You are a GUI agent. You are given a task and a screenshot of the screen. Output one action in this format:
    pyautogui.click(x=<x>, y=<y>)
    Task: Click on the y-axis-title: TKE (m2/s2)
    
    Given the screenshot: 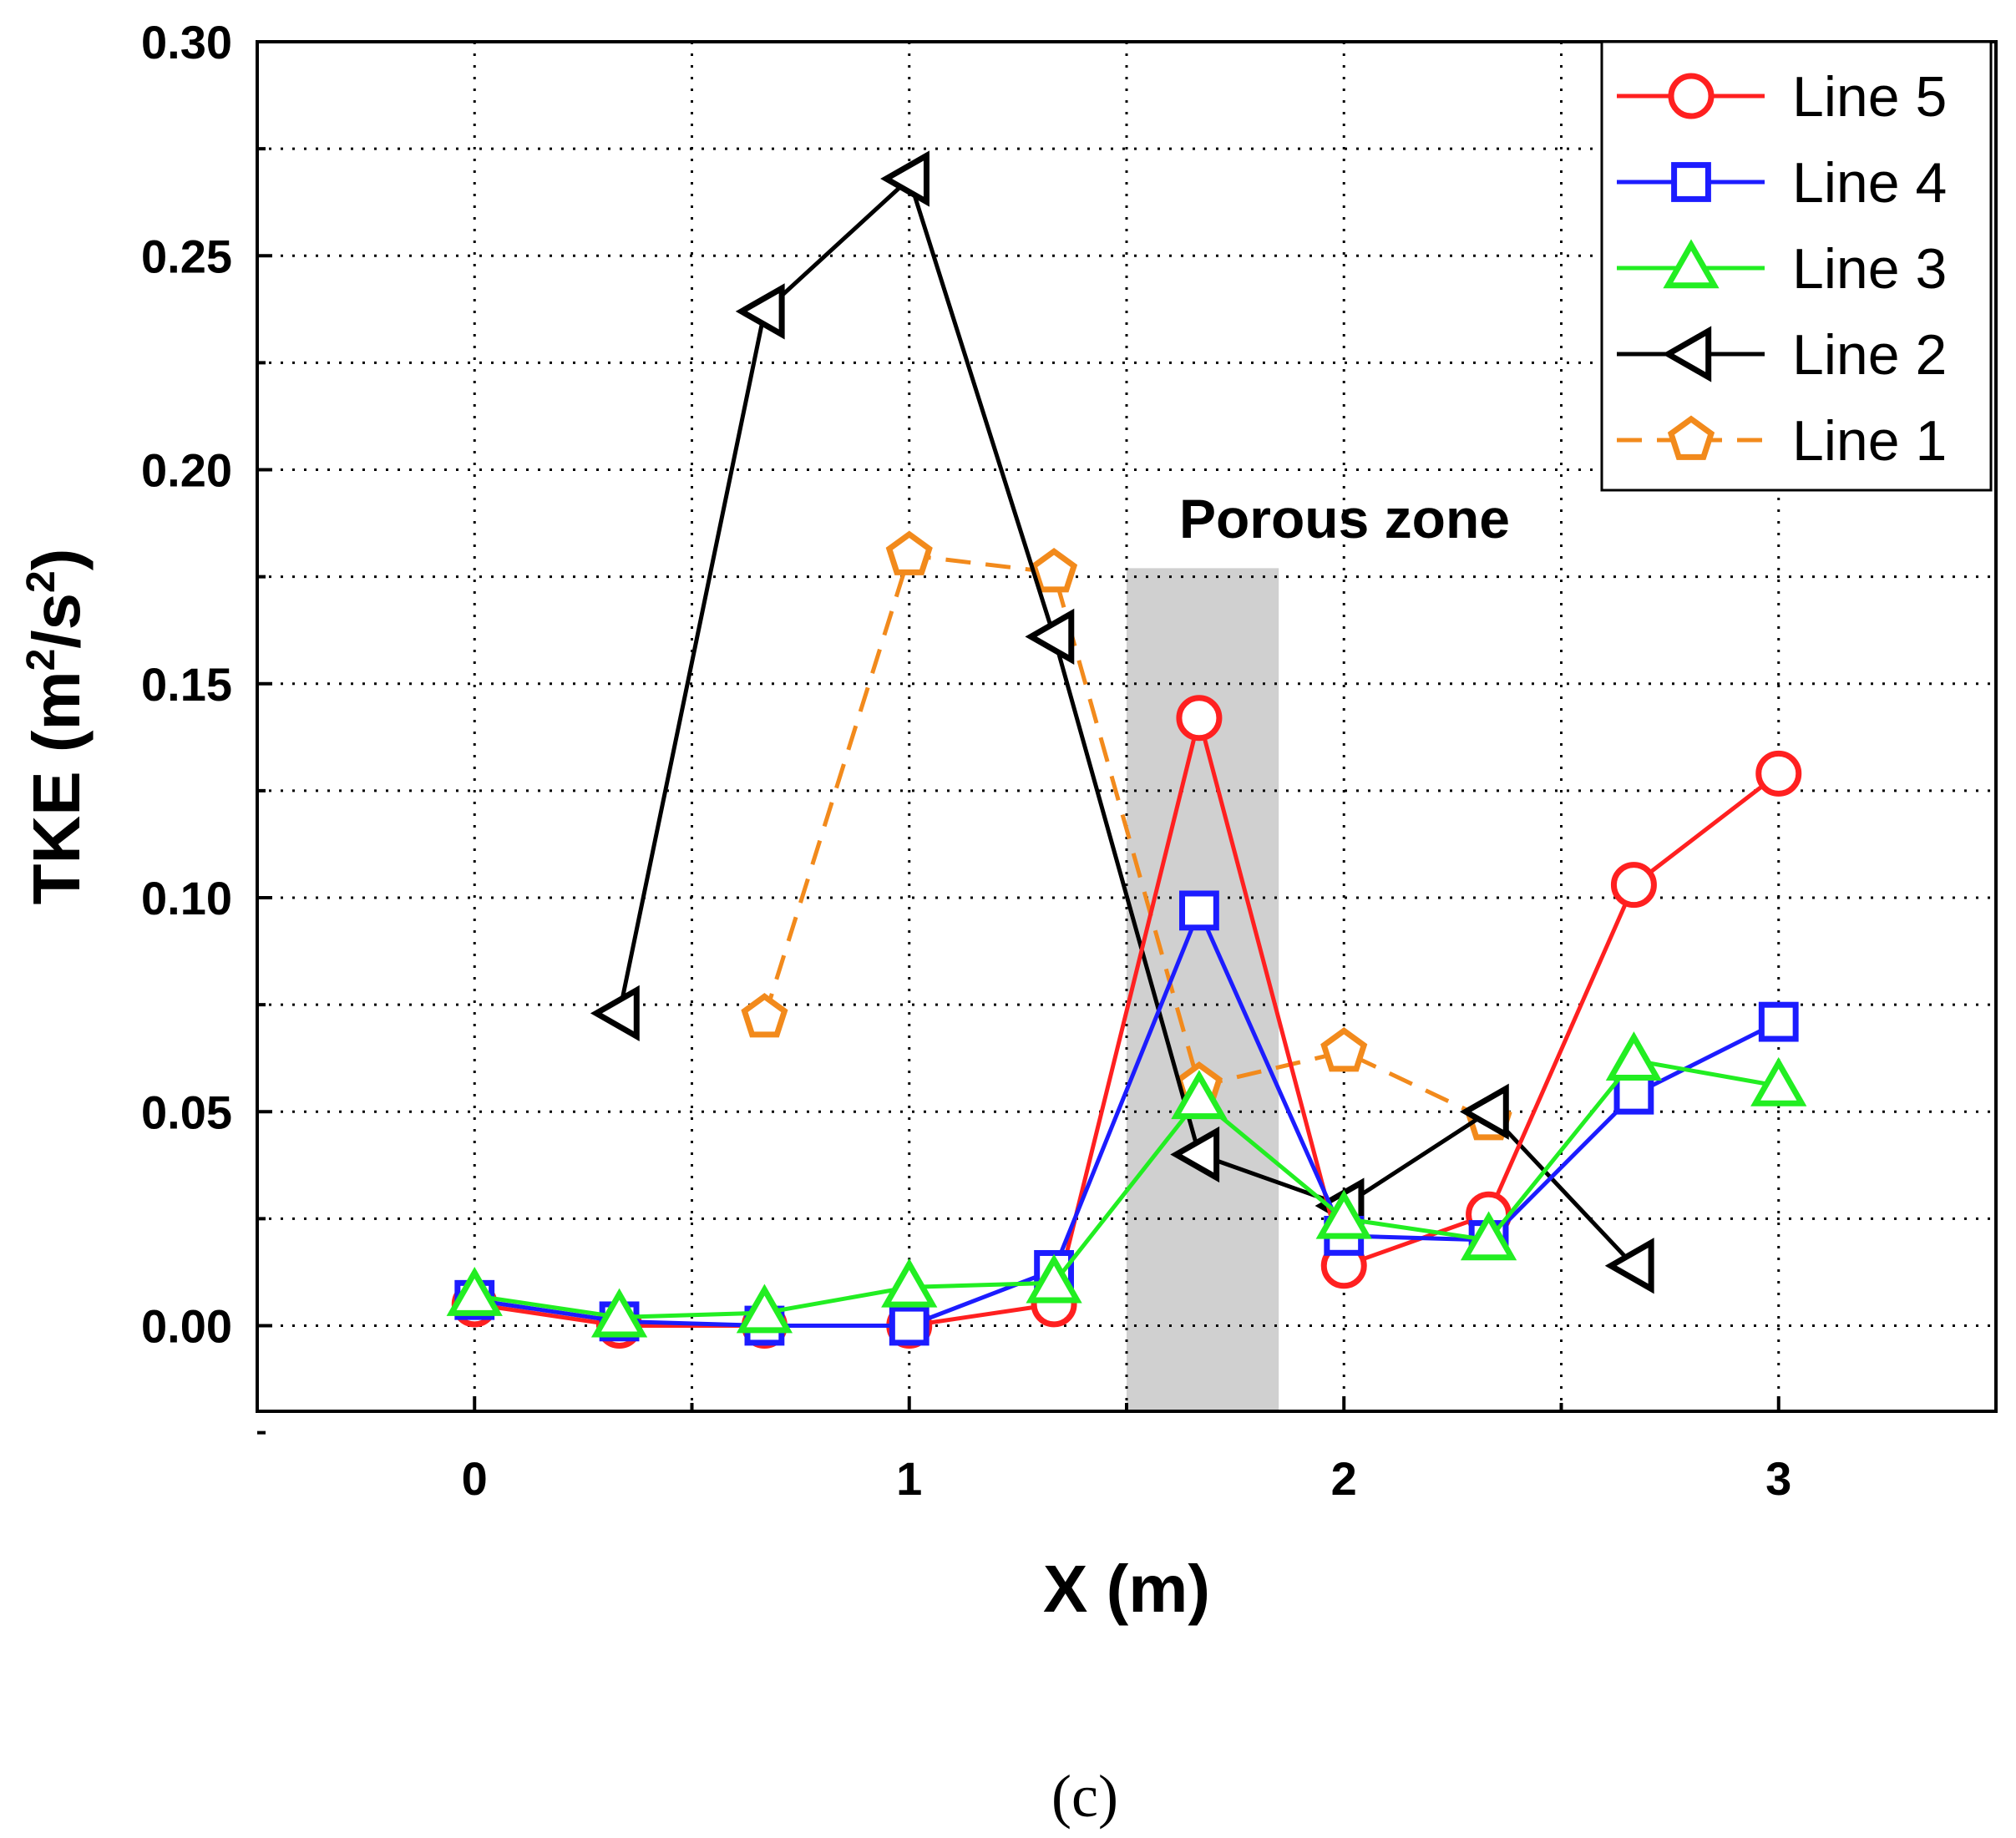 What is the action you would take?
    pyautogui.click(x=56, y=727)
    